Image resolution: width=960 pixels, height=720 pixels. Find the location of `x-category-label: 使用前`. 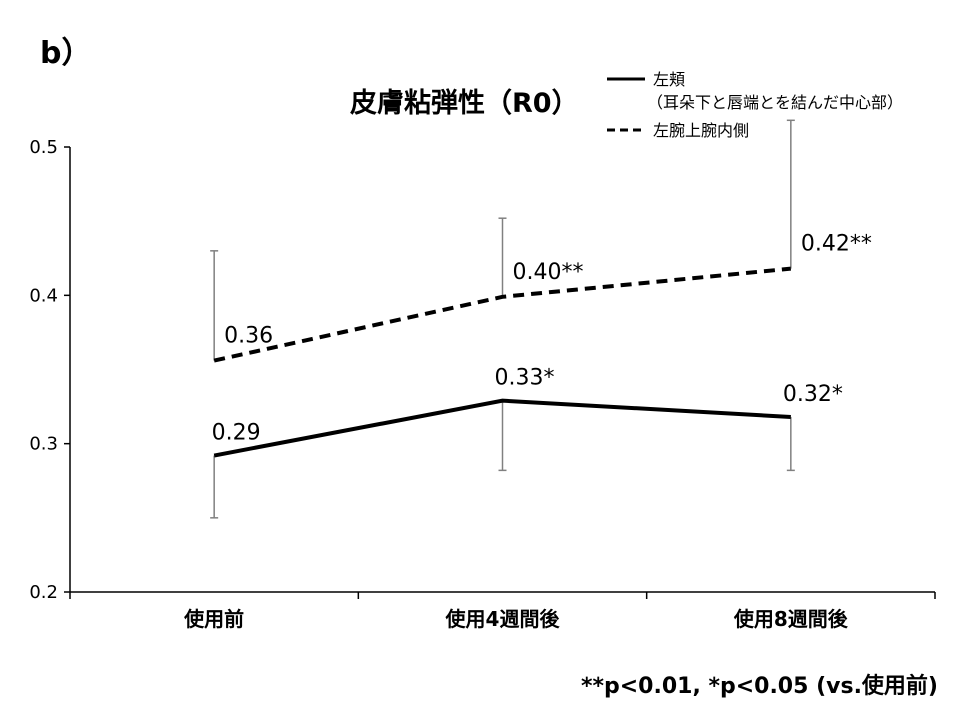

x-category-label: 使用前 is located at coordinates (213, 619).